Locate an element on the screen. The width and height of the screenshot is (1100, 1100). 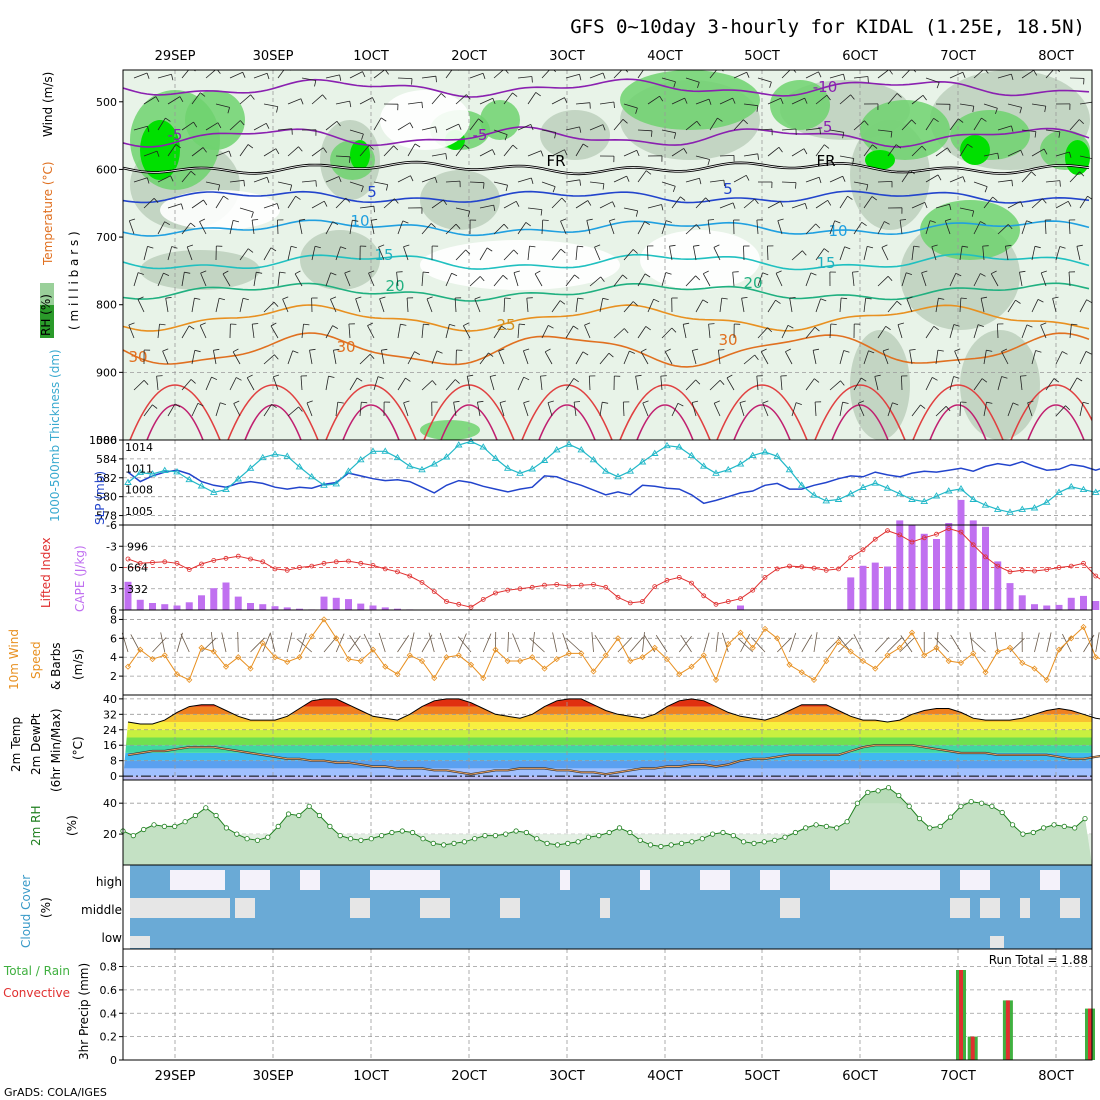
wind10m-polyline is located at coordinates (613, 650).